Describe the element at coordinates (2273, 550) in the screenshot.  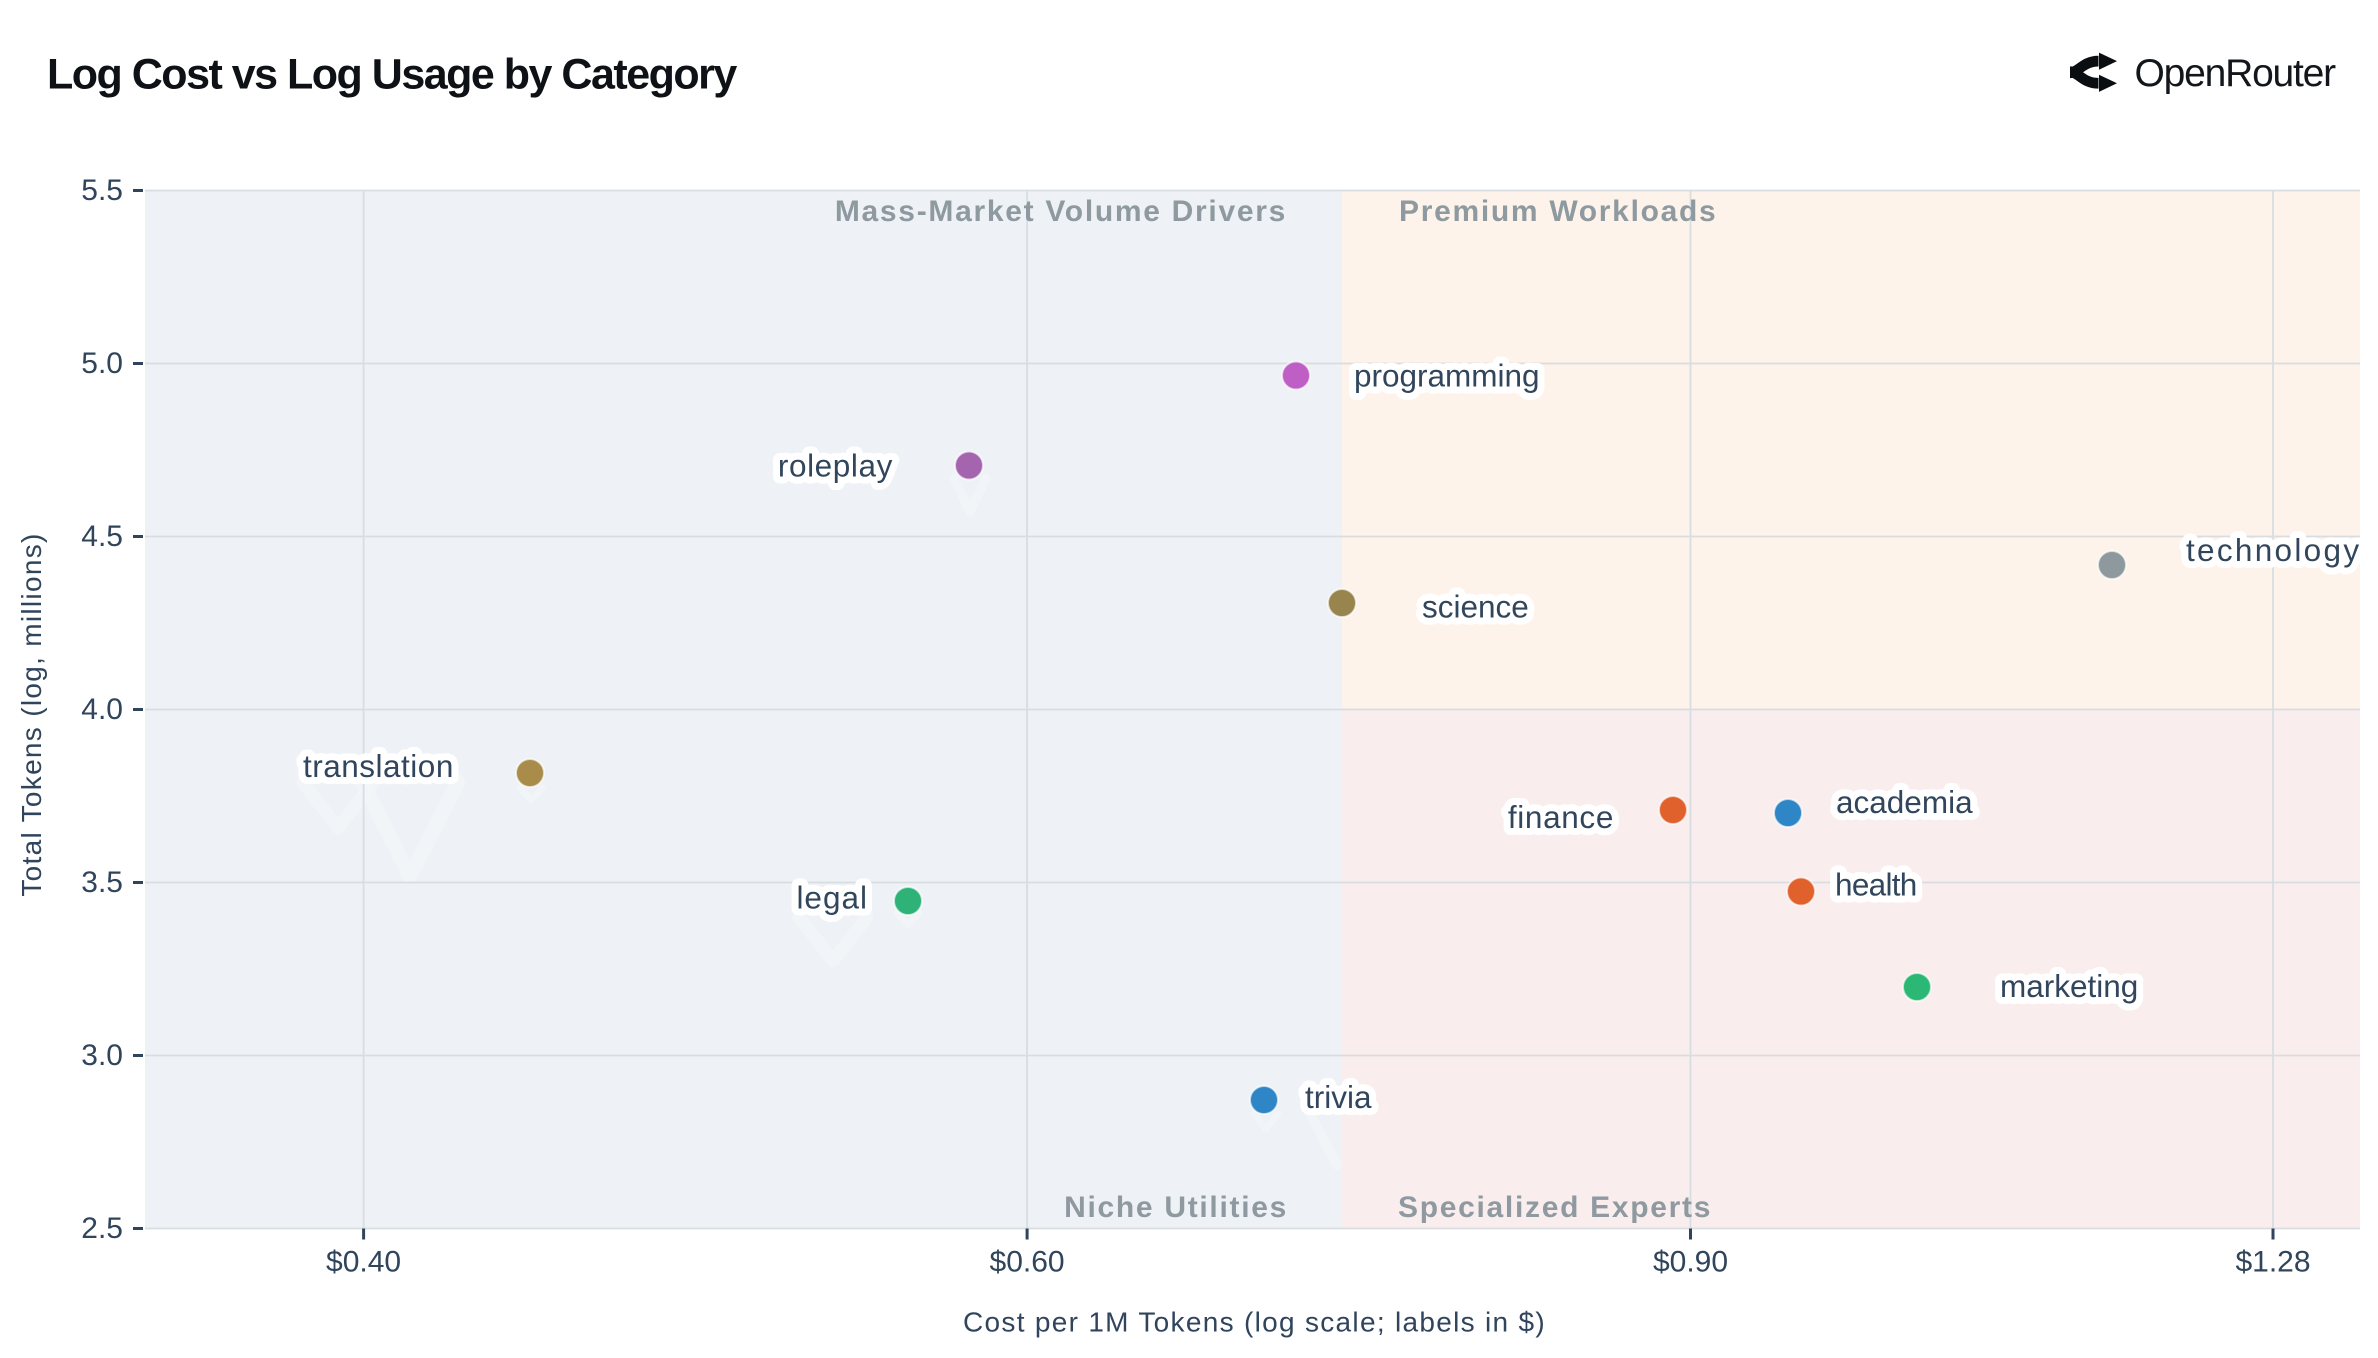
I see `svg-text: technology` at that location.